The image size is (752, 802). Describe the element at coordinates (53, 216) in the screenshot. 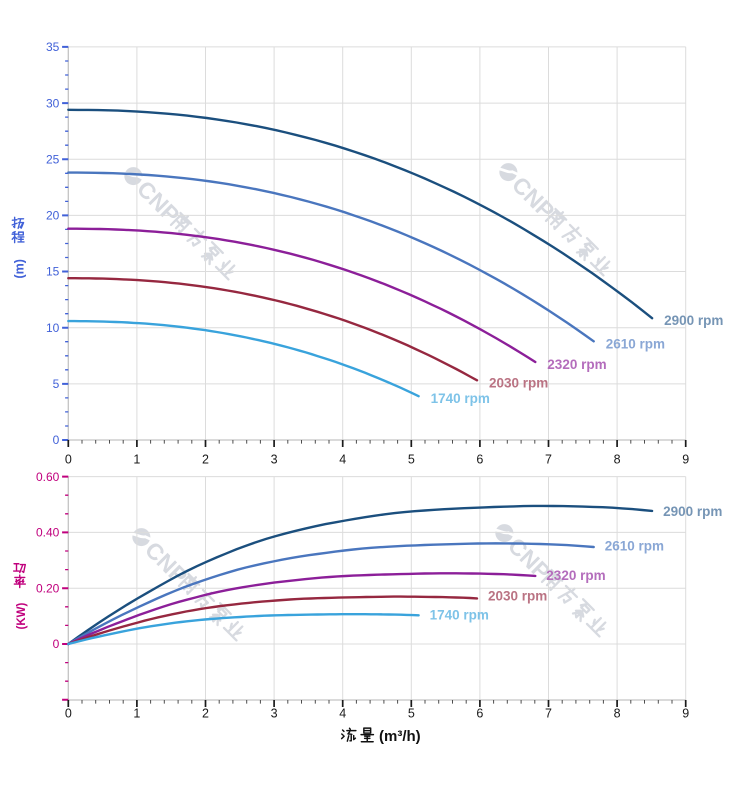

I see `svg-text: 20` at that location.